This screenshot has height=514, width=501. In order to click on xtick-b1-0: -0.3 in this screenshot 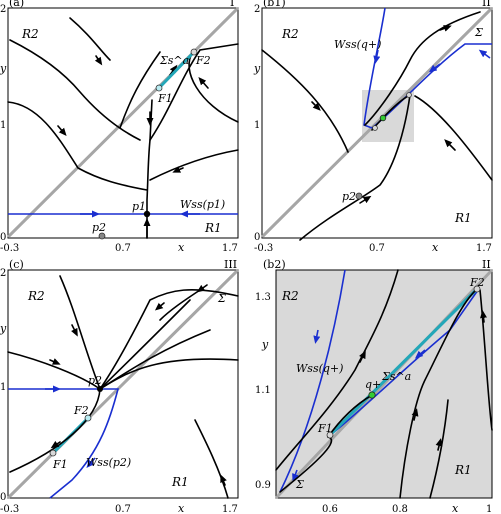, I will do `click(263, 248)`.